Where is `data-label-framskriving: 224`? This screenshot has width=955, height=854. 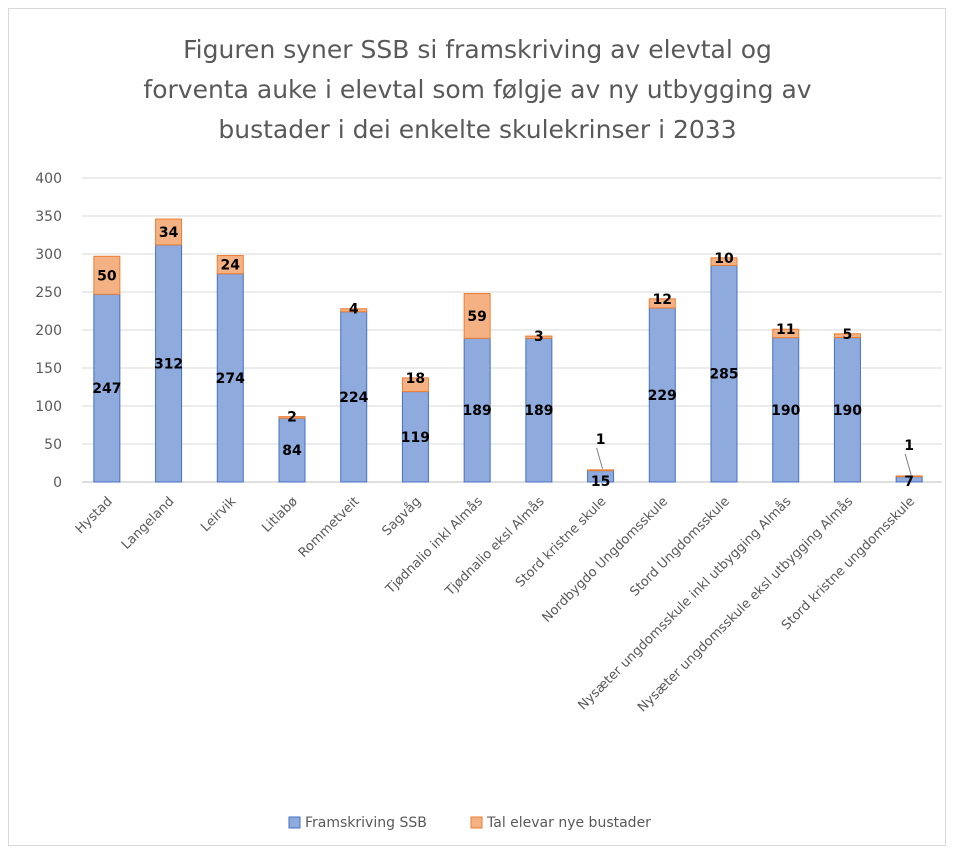 data-label-framskriving: 224 is located at coordinates (353, 398).